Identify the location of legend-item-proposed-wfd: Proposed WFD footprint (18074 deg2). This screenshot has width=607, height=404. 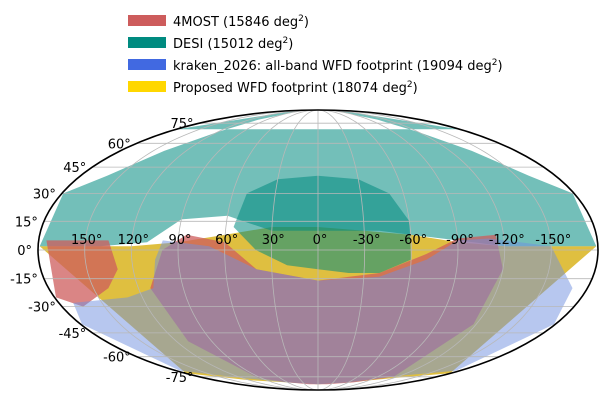
(273, 88).